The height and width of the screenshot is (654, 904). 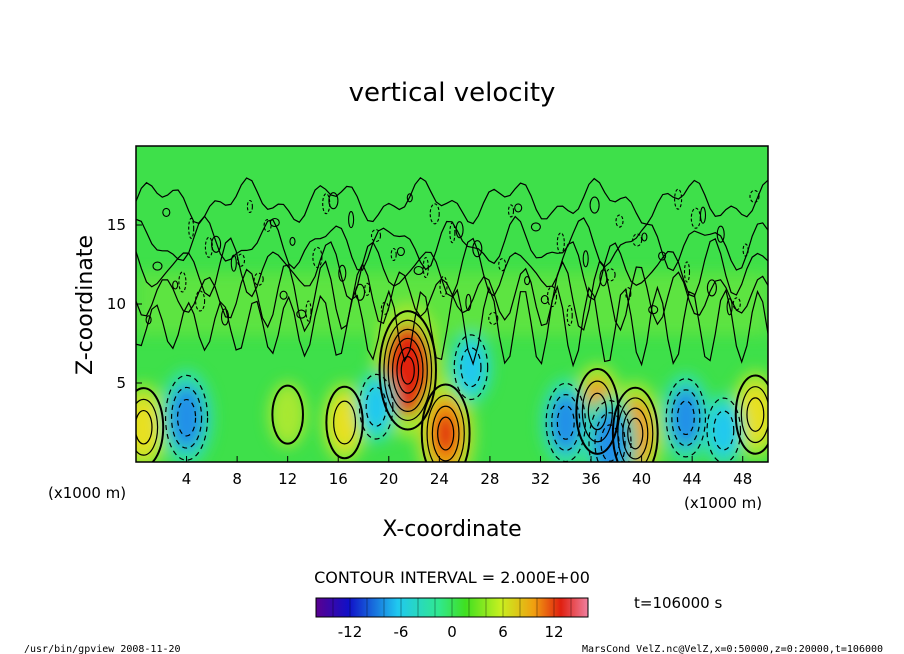 What do you see at coordinates (452, 577) in the screenshot?
I see `contour-interval-label: CONTOUR INTERVAL = 2.000E+00` at bounding box center [452, 577].